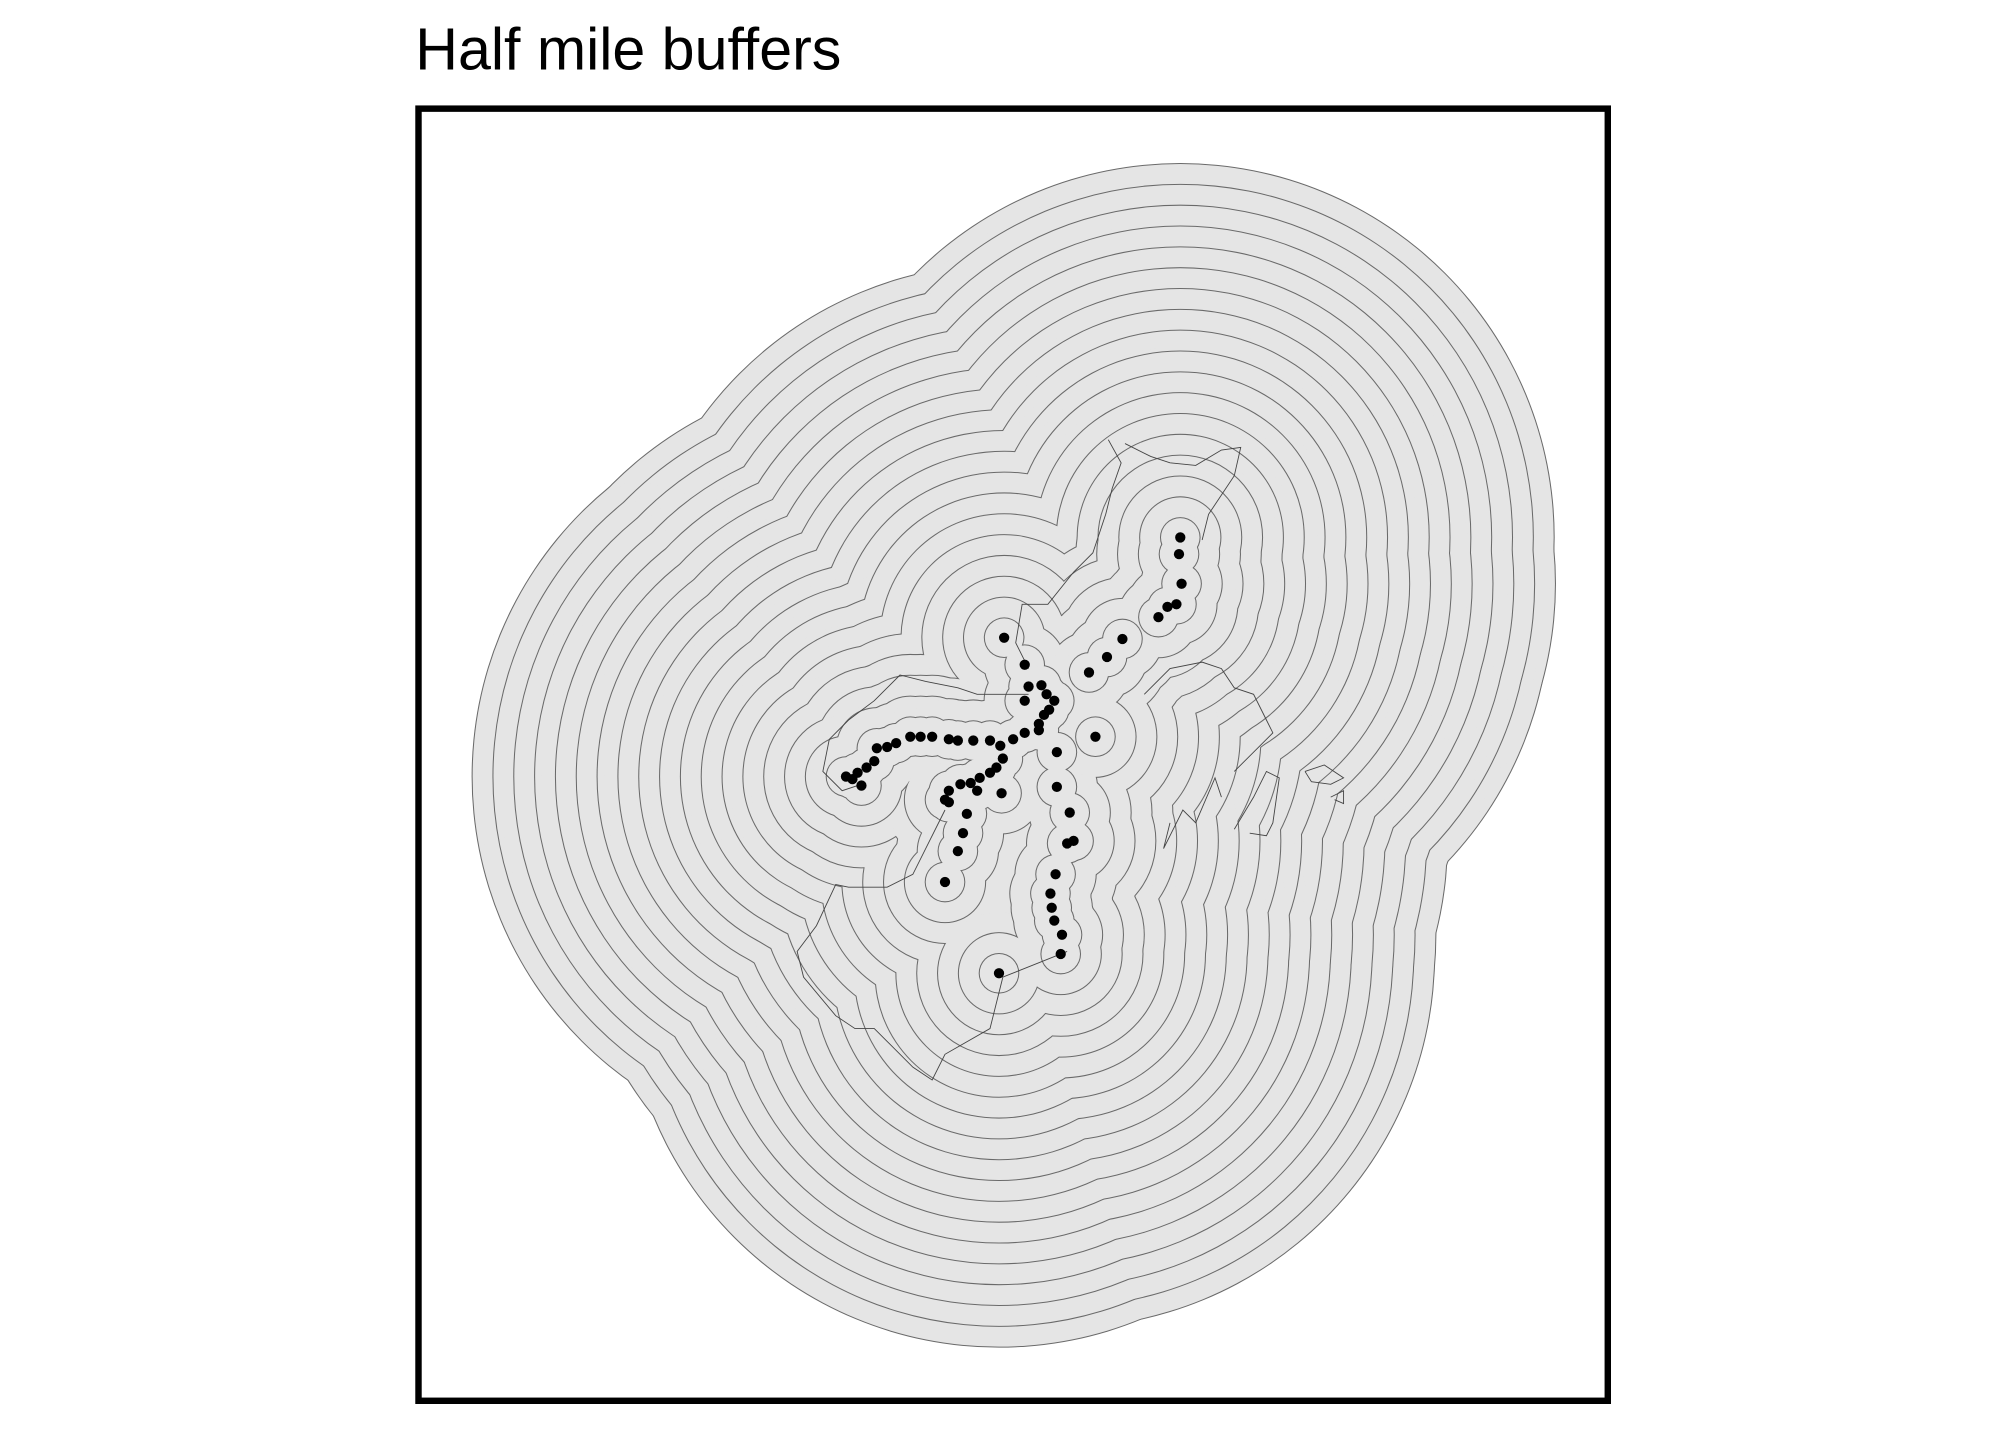 The image size is (2016, 1440). Describe the element at coordinates (628, 48) in the screenshot. I see `map-title: Half mile buffers` at that location.